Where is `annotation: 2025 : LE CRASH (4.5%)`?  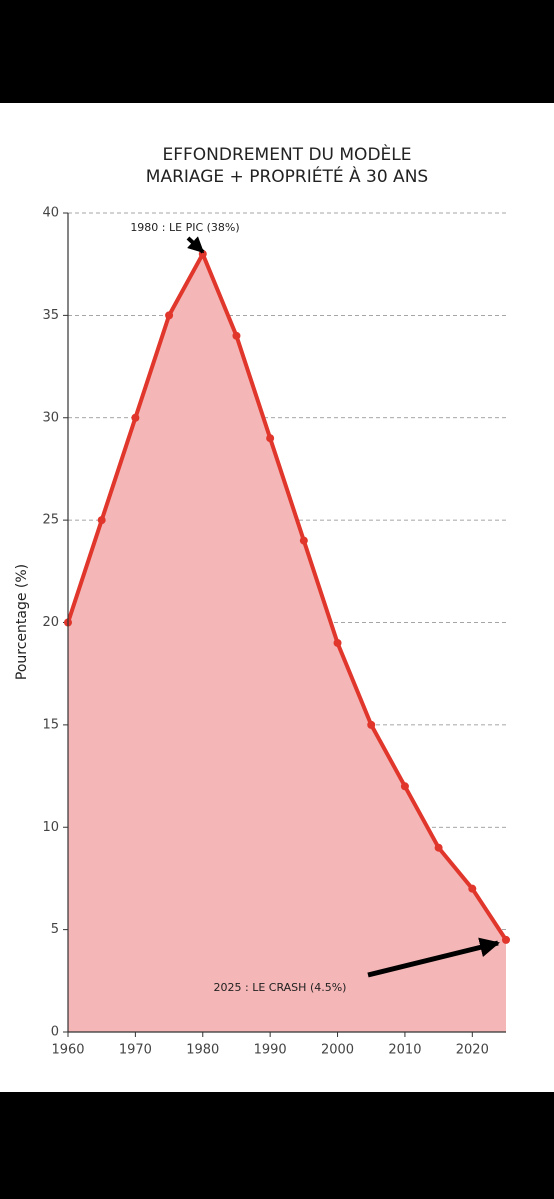
annotation: 2025 : LE CRASH (4.5%) is located at coordinates (280, 987).